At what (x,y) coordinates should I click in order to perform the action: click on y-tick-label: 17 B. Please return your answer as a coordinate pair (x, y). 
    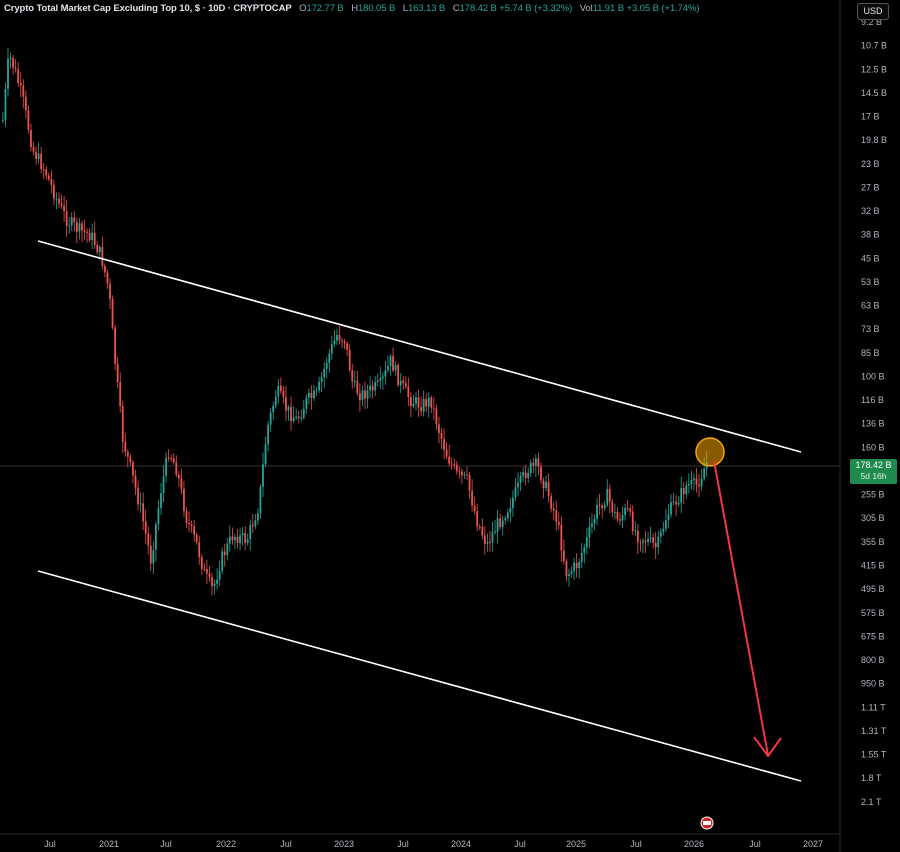
    Looking at the image, I should click on (870, 117).